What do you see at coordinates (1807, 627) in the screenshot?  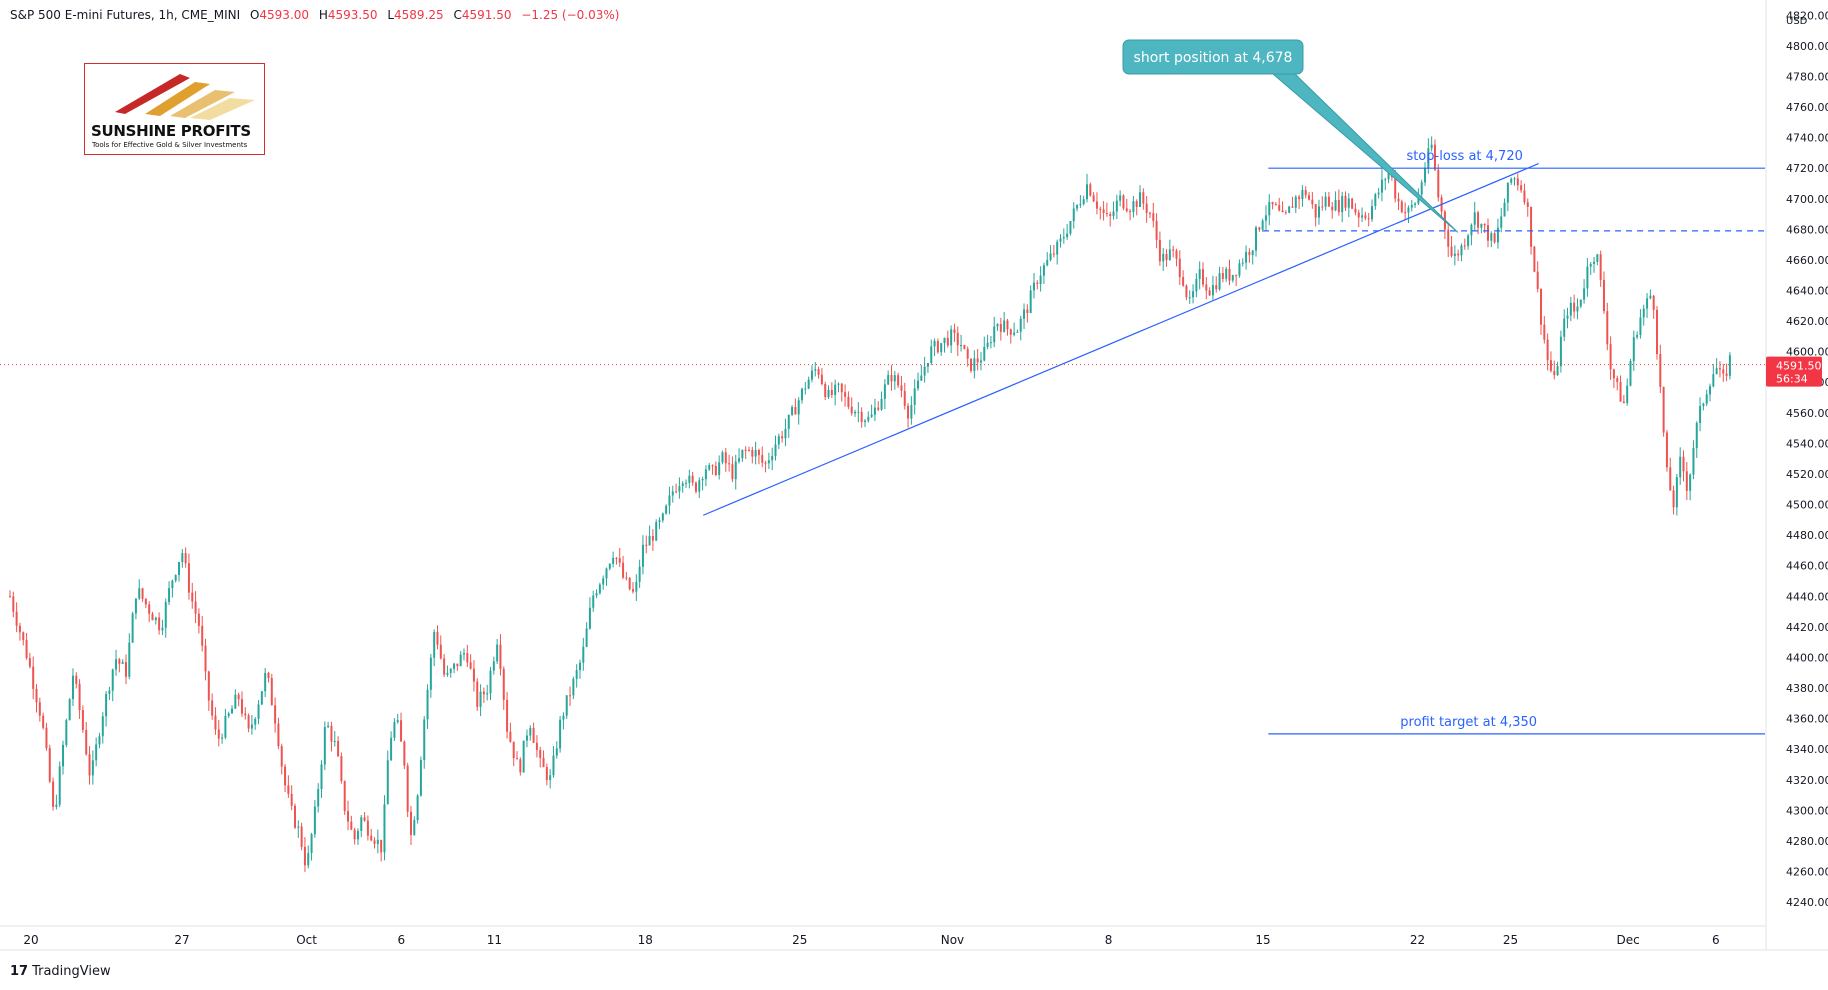 I see `y-tick-label: 4420.00` at bounding box center [1807, 627].